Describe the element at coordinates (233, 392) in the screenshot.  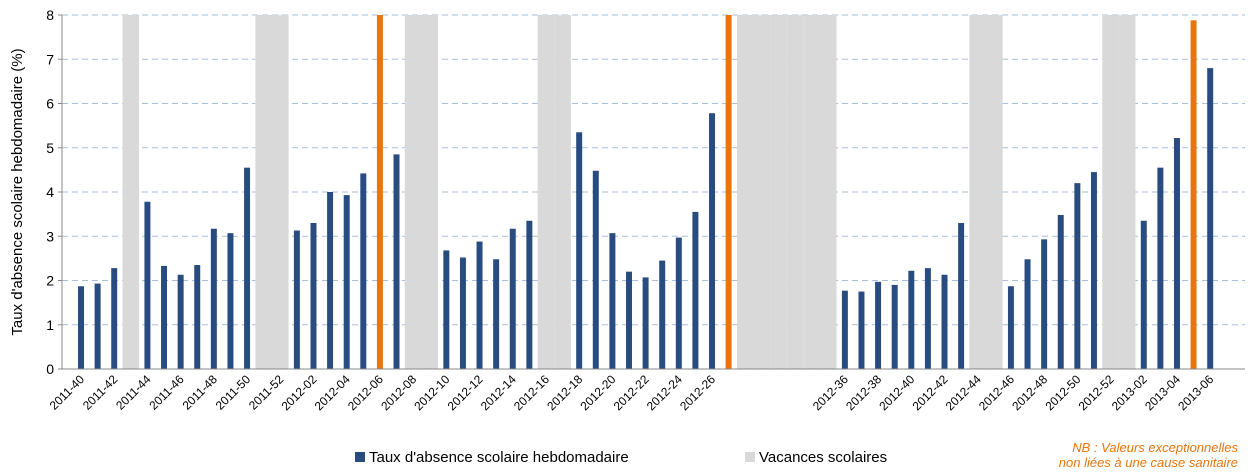
I see `x-tick-label: 2011-50` at that location.